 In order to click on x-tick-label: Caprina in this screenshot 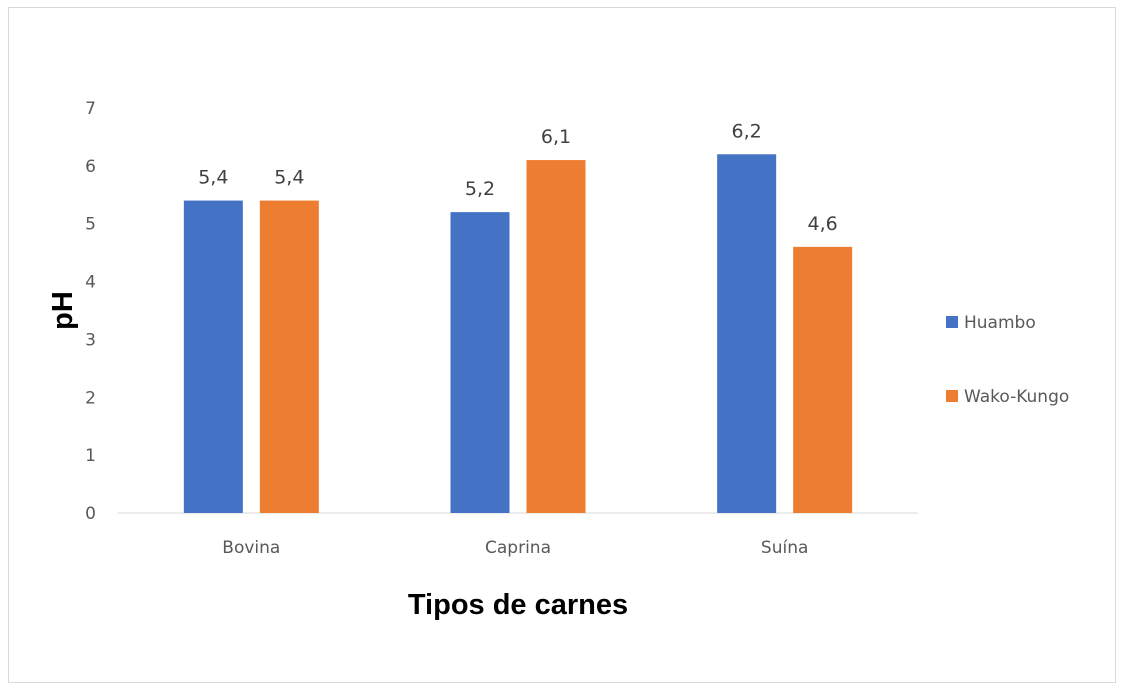, I will do `click(518, 548)`.